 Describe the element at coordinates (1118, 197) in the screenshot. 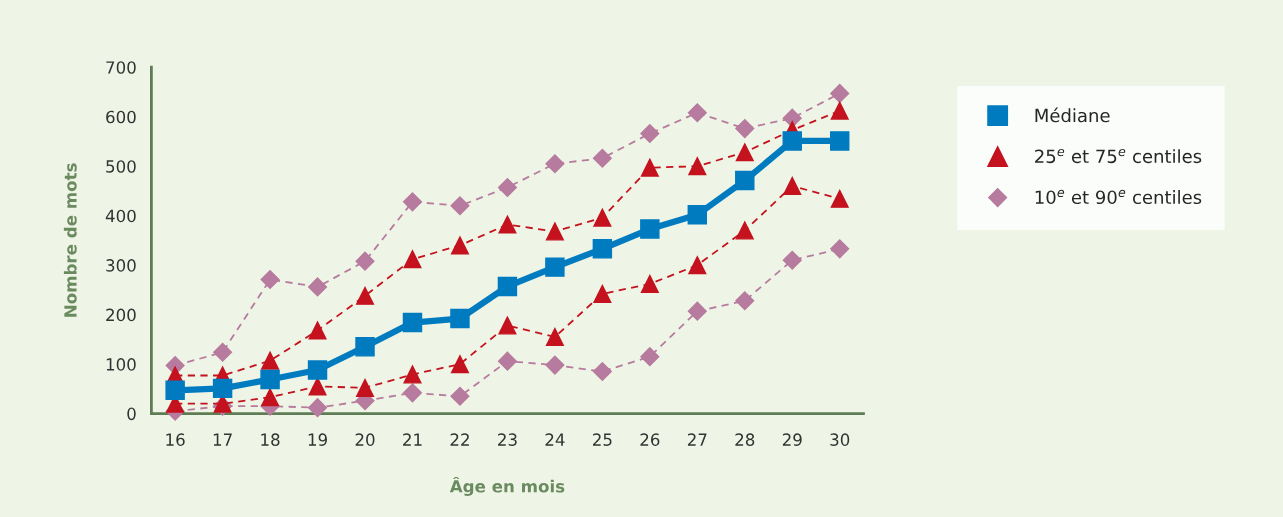

I see `legend-label: 10$^{e}$ et 90$^{e}$ centiles` at that location.